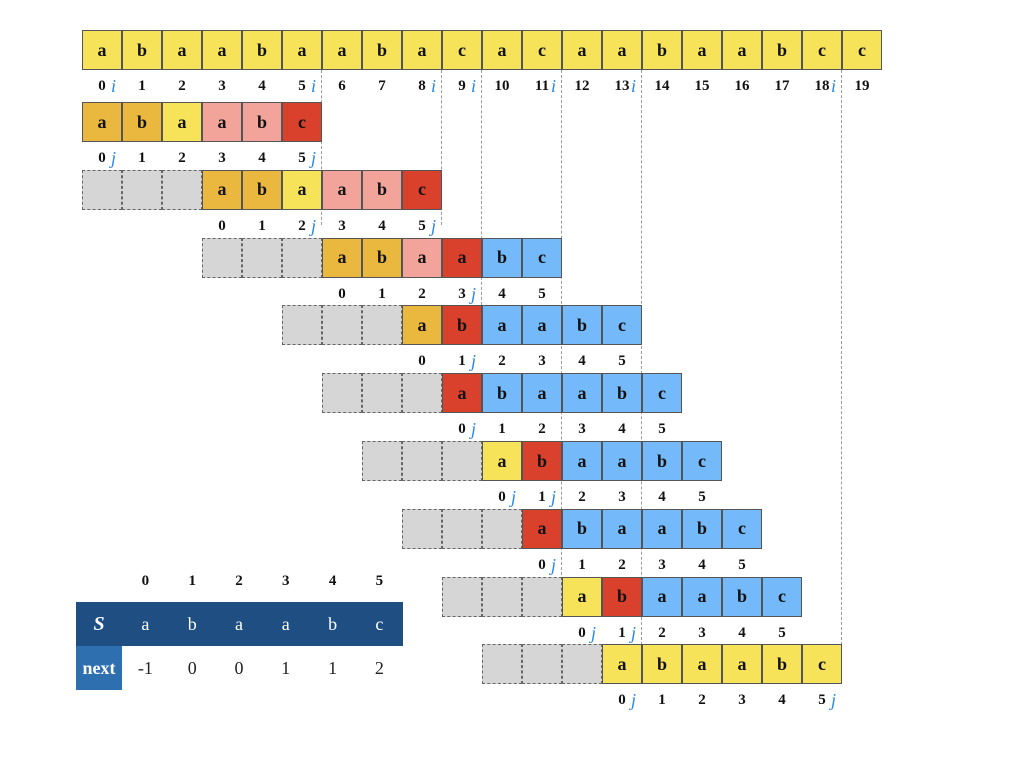 The height and width of the screenshot is (768, 1024). What do you see at coordinates (422, 86) in the screenshot?
I see `index-label: 8` at bounding box center [422, 86].